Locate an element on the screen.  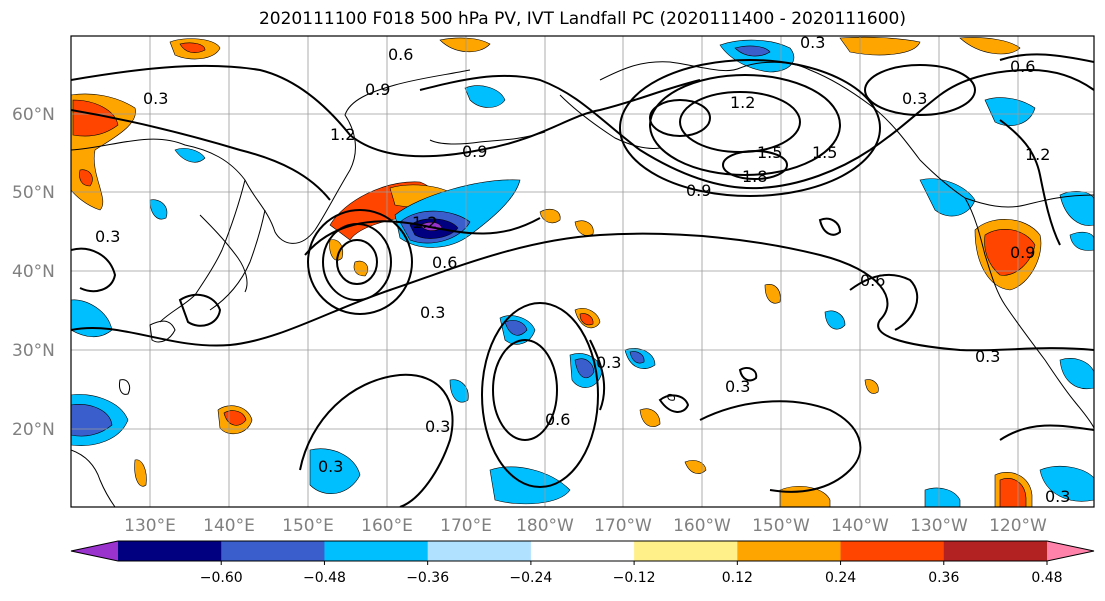
lat-label: 60°N is located at coordinates (33, 115).